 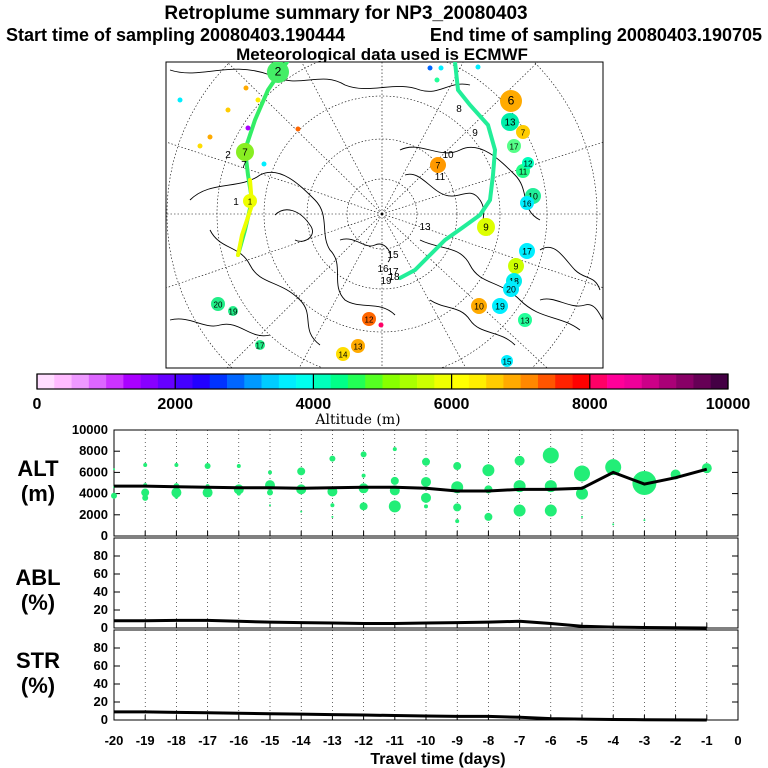 I want to click on map-cluster: 1, so click(x=250, y=201).